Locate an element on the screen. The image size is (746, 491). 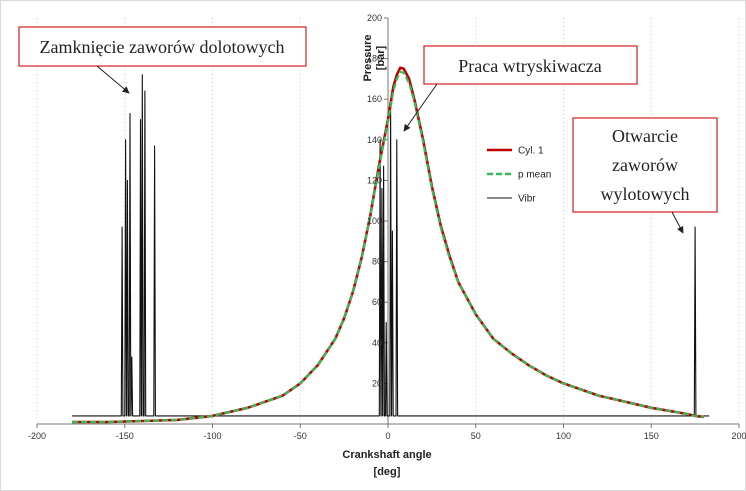
callout-text: Zamknięcie zaworów dolotowych is located at coordinates (162, 47).